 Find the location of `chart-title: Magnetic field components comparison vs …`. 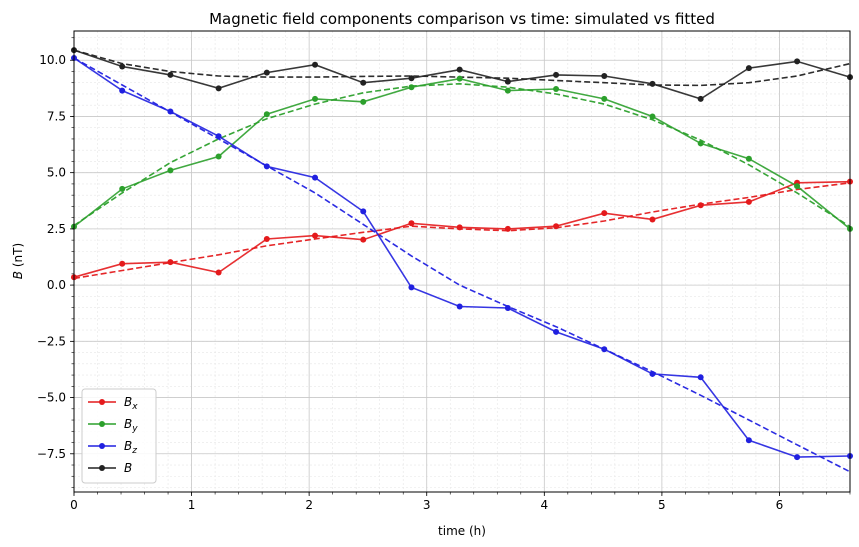

chart-title: Magnetic field components comparison vs … is located at coordinates (462, 19).